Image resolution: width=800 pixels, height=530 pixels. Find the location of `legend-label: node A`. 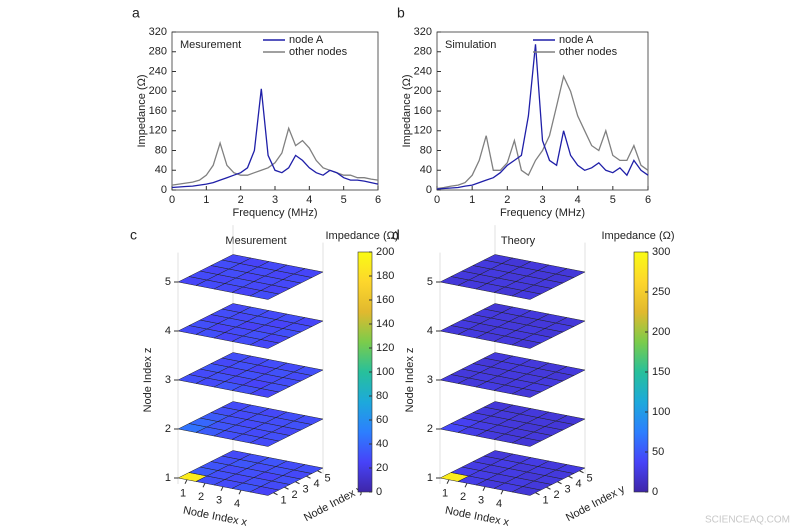

legend-label: node A is located at coordinates (576, 40).